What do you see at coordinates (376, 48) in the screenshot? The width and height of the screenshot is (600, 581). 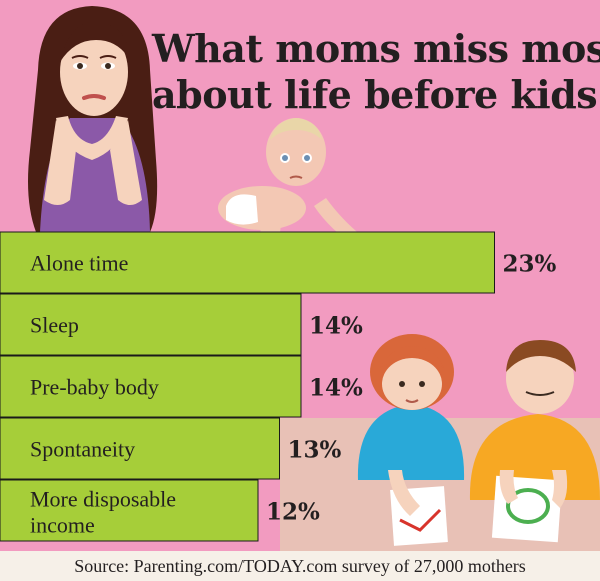 I see `title-line-1: What moms miss most` at bounding box center [376, 48].